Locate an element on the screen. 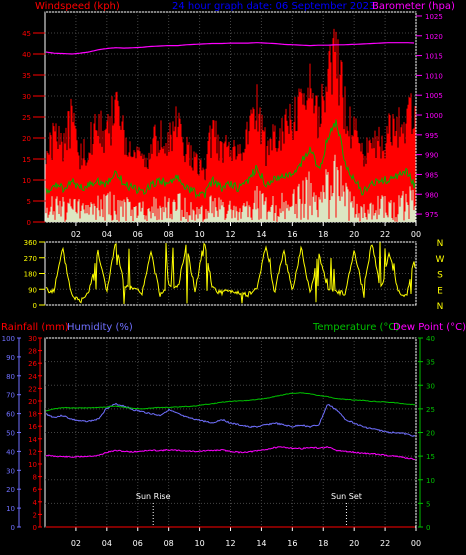 The image size is (466, 555). barometer-y-tick: 1015 is located at coordinates (434, 57).